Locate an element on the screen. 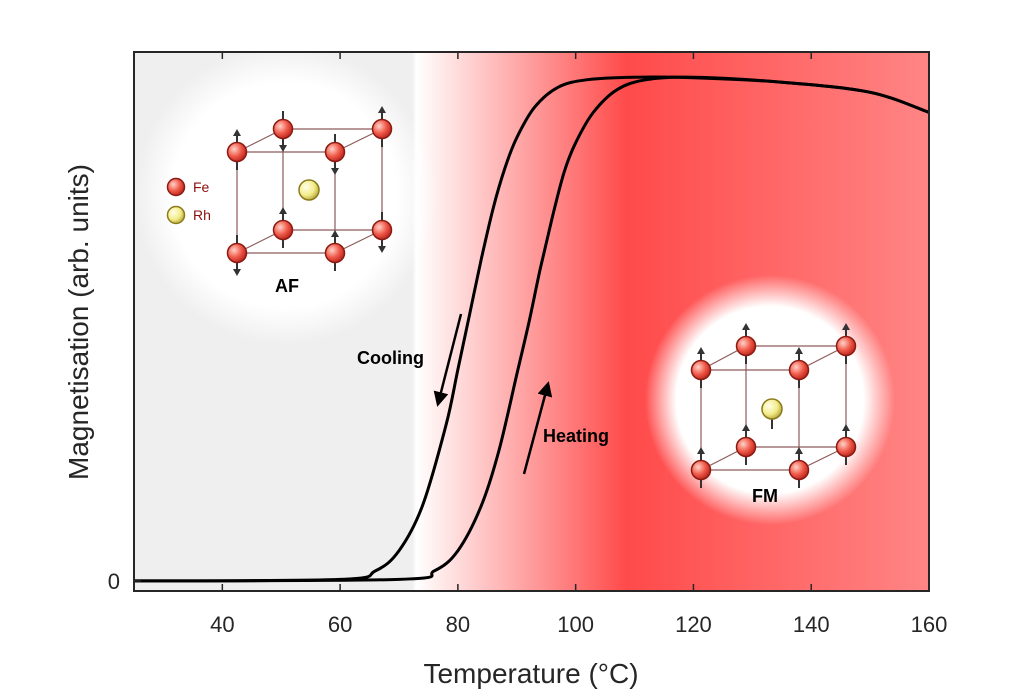 The width and height of the screenshot is (1027, 698). af-unit-cell-diagram is located at coordinates (309, 191).